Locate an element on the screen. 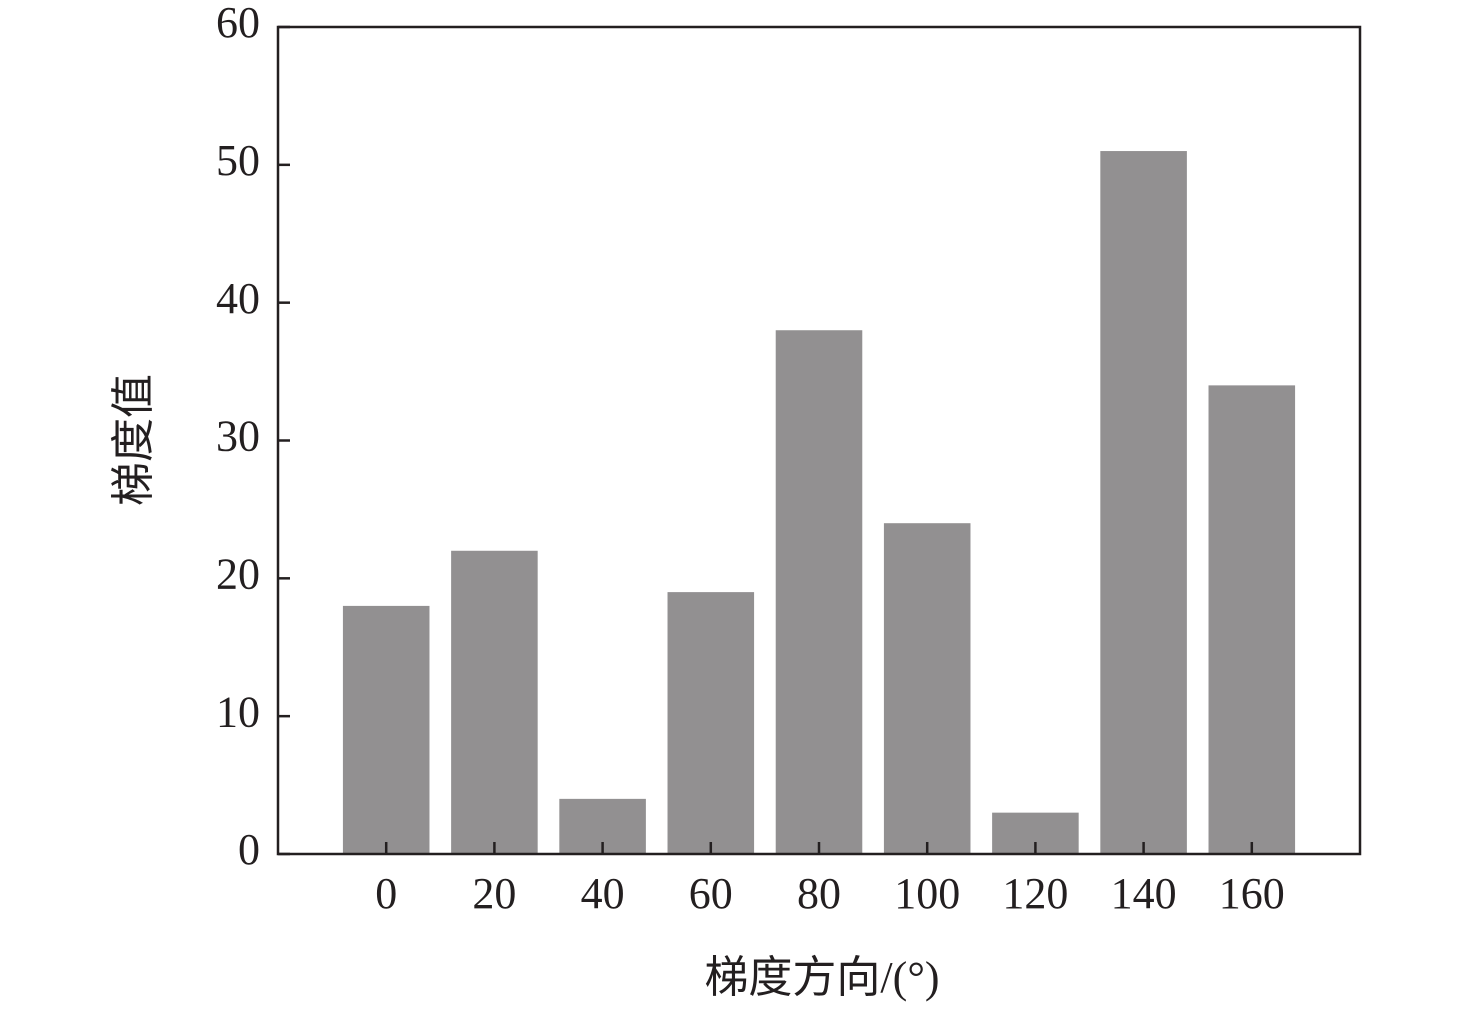 The image size is (1476, 1015). x-tick-label: 140 is located at coordinates (1144, 893).